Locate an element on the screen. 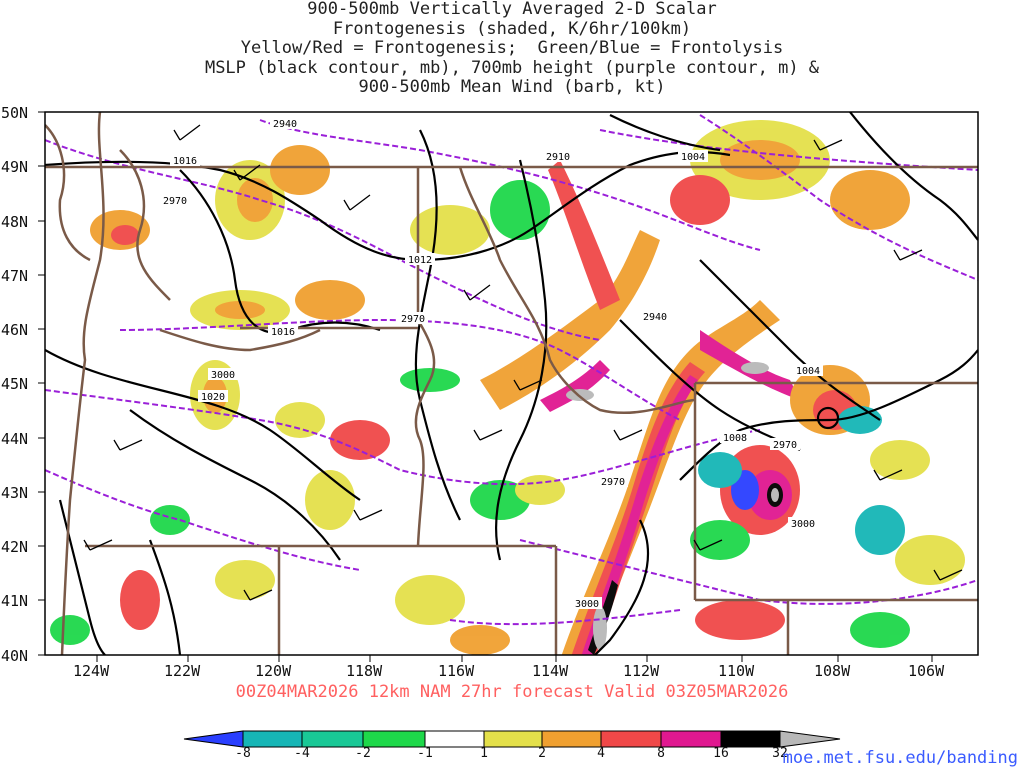 Image resolution: width=1024 pixels, height=768 pixels. lat-label-48n: 48N is located at coordinates (15, 222).